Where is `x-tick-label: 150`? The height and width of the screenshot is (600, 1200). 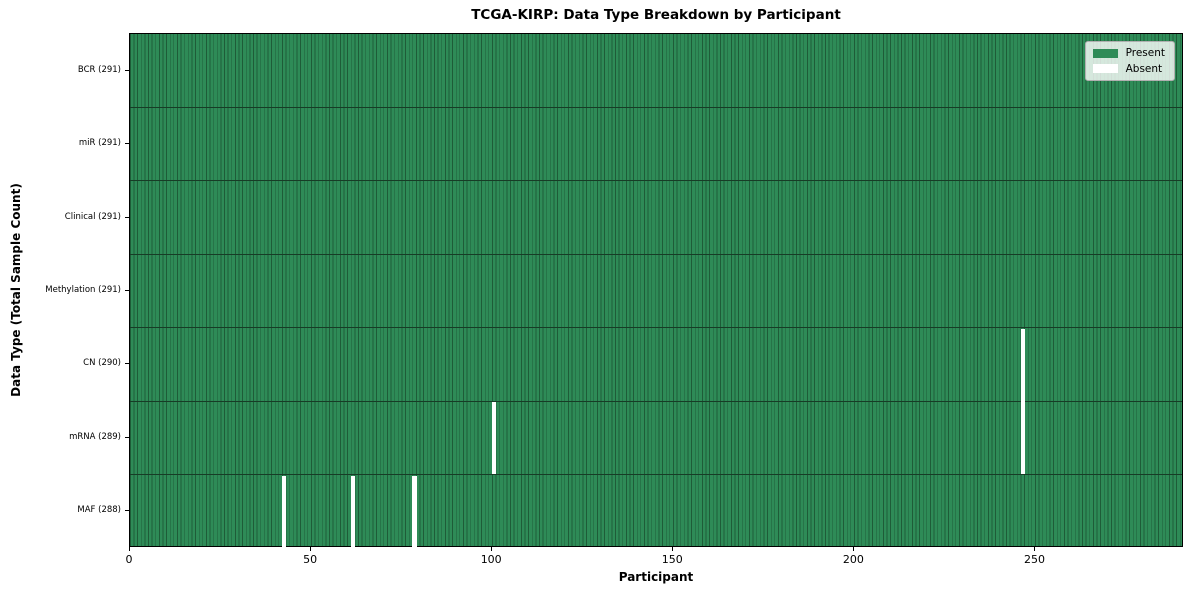
x-tick-label: 150 is located at coordinates (672, 559).